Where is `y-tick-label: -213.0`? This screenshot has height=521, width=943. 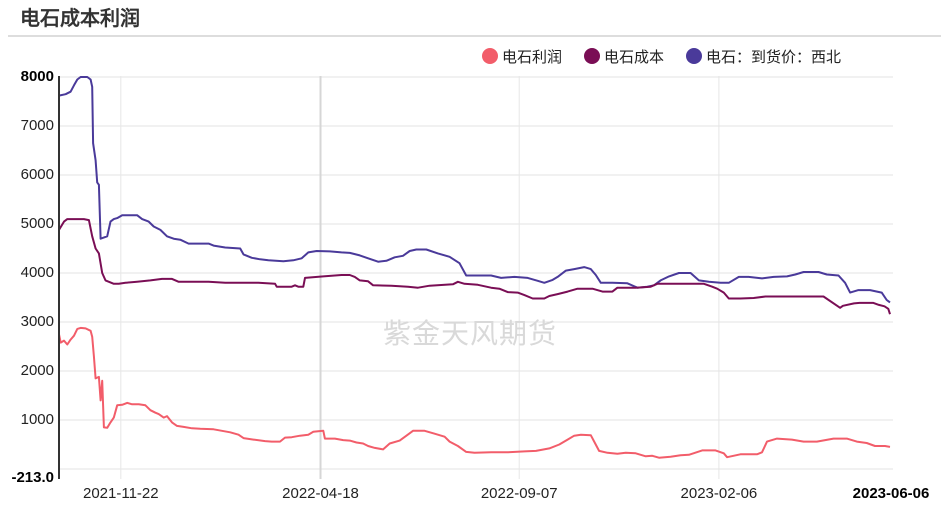
y-tick-label: -213.0 is located at coordinates (32, 477).